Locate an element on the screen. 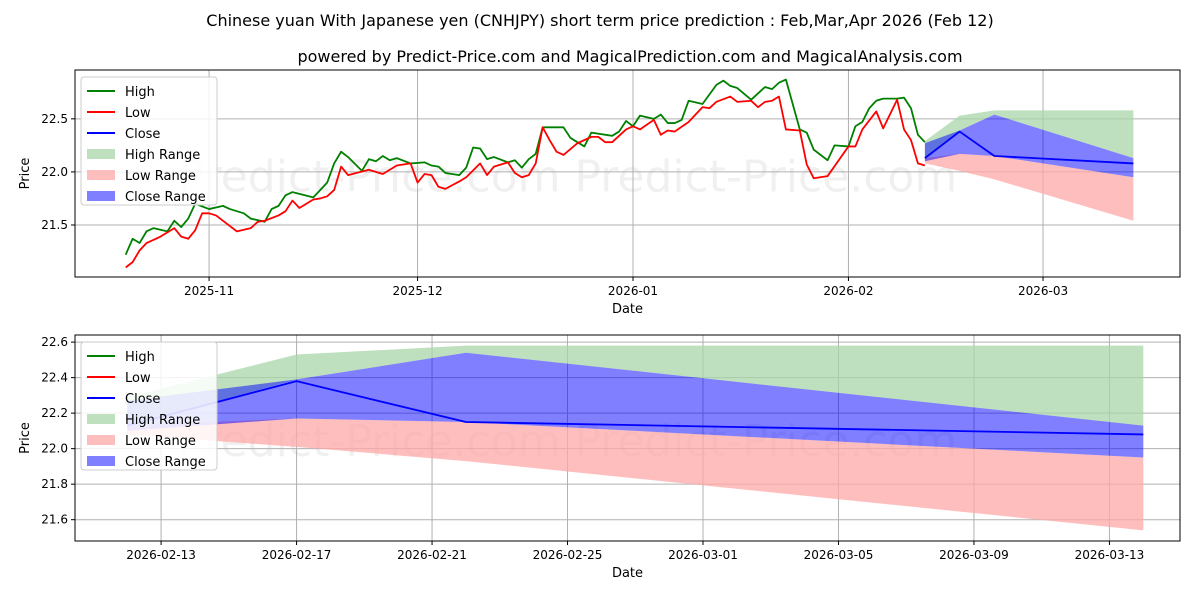 This screenshot has height=600, width=1200. low-range-band is located at coordinates (1029, 187).